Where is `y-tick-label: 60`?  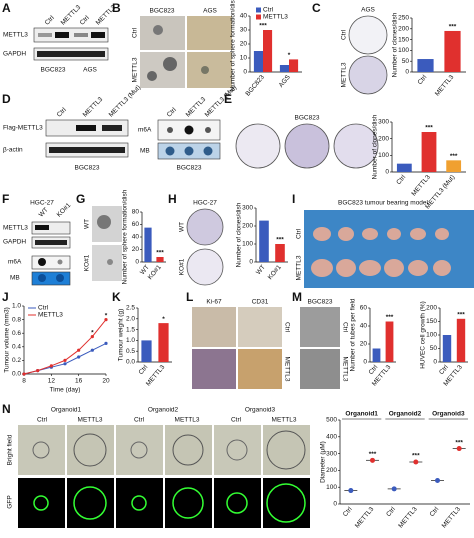
y-tick-label: 60 is located at coordinates (364, 308).